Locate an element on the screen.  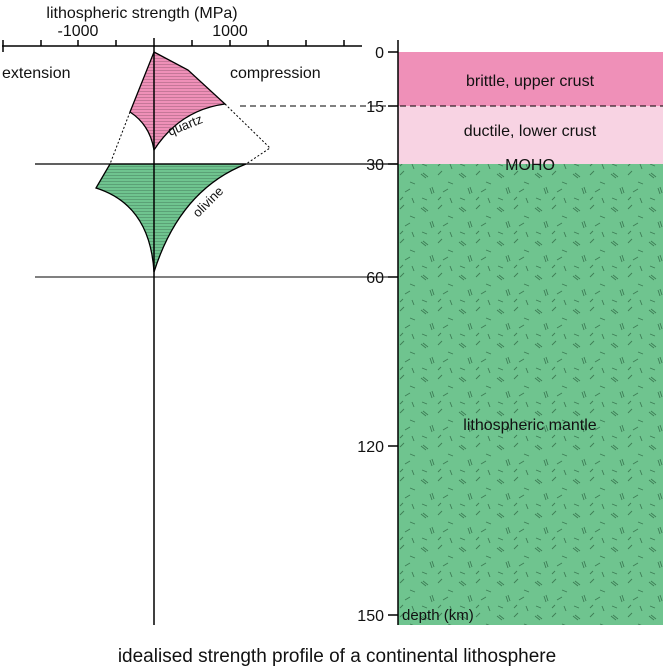
depth-label: 0 is located at coordinates (379, 53).